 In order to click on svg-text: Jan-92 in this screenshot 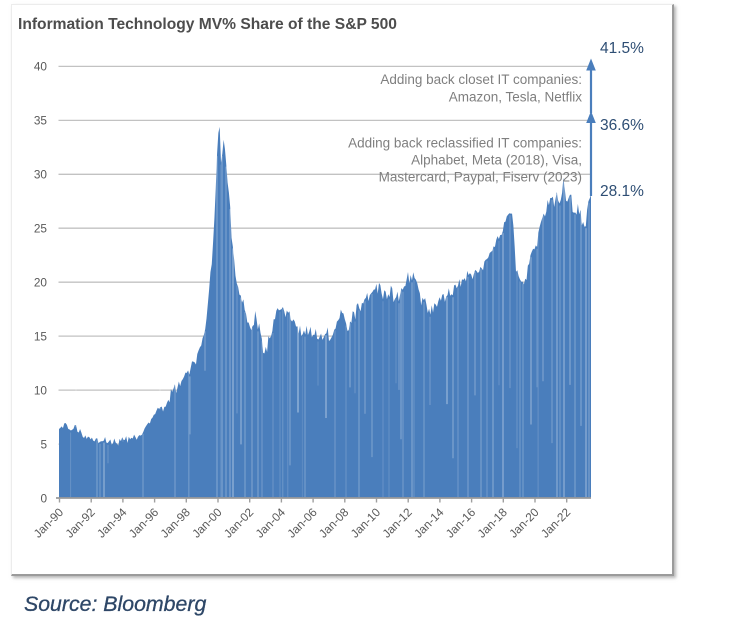, I will do `click(79, 522)`.